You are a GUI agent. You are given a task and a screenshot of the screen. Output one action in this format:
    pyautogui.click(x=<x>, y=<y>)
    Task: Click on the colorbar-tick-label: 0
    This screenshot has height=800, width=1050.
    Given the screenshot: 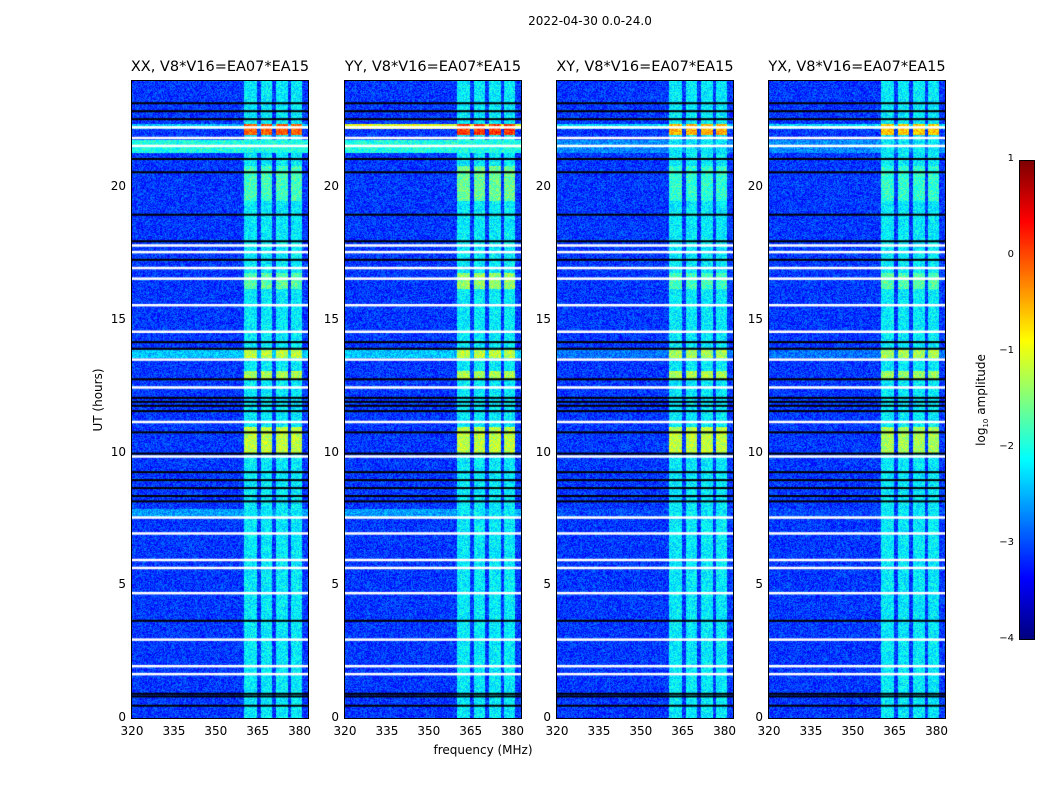 What is the action you would take?
    pyautogui.click(x=1010, y=254)
    